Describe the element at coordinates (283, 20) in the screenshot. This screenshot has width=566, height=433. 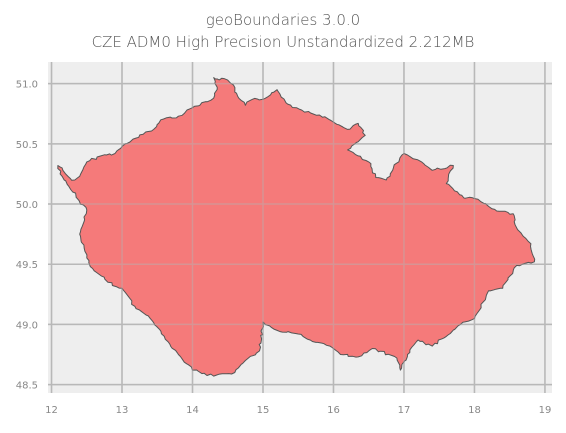
I see `chart-title: geoBoundaries 3.0.0` at that location.